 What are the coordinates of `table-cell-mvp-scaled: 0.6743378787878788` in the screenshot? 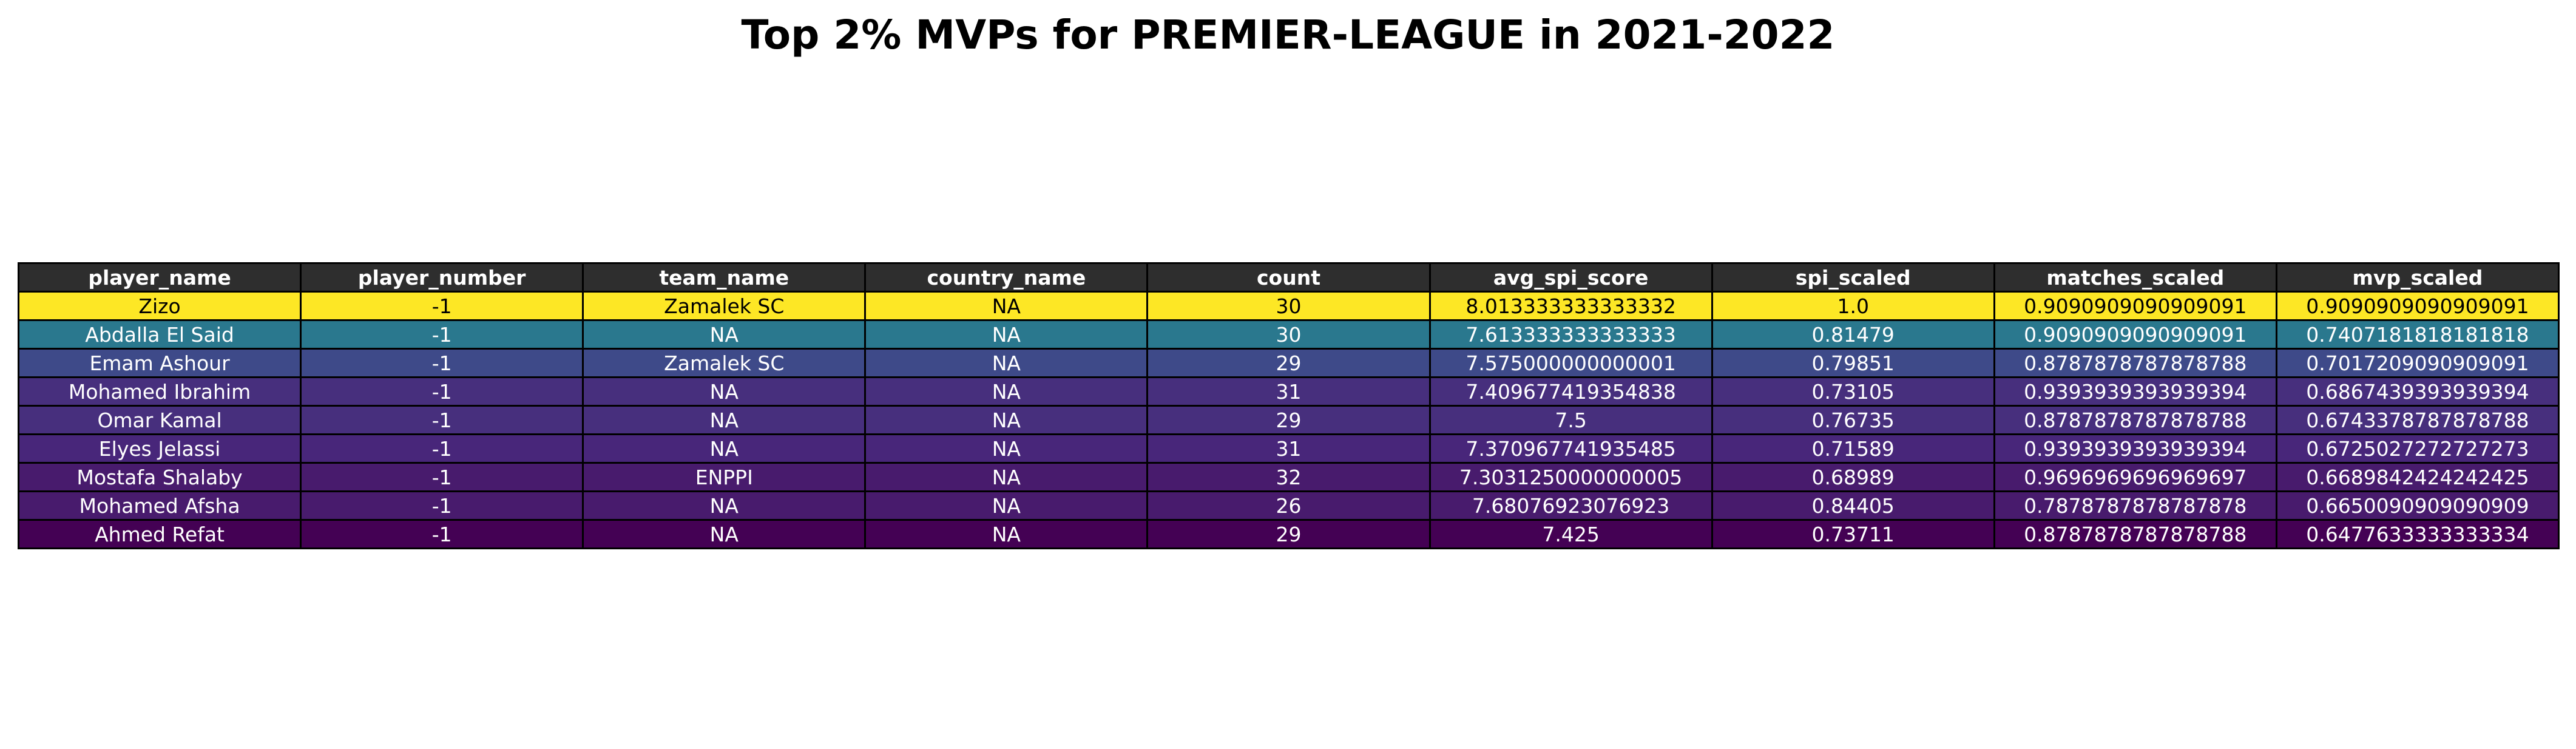 It's located at (2417, 420).